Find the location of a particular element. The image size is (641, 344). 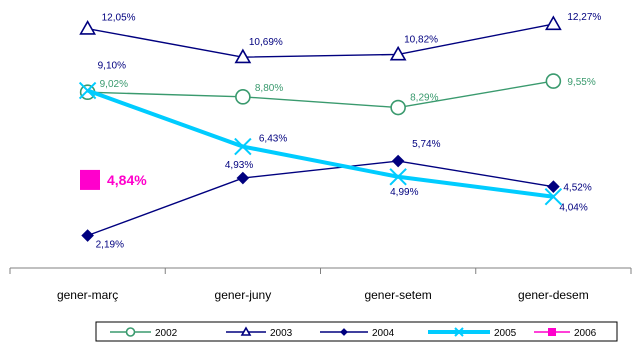

legend-label: 2003 is located at coordinates (281, 333).